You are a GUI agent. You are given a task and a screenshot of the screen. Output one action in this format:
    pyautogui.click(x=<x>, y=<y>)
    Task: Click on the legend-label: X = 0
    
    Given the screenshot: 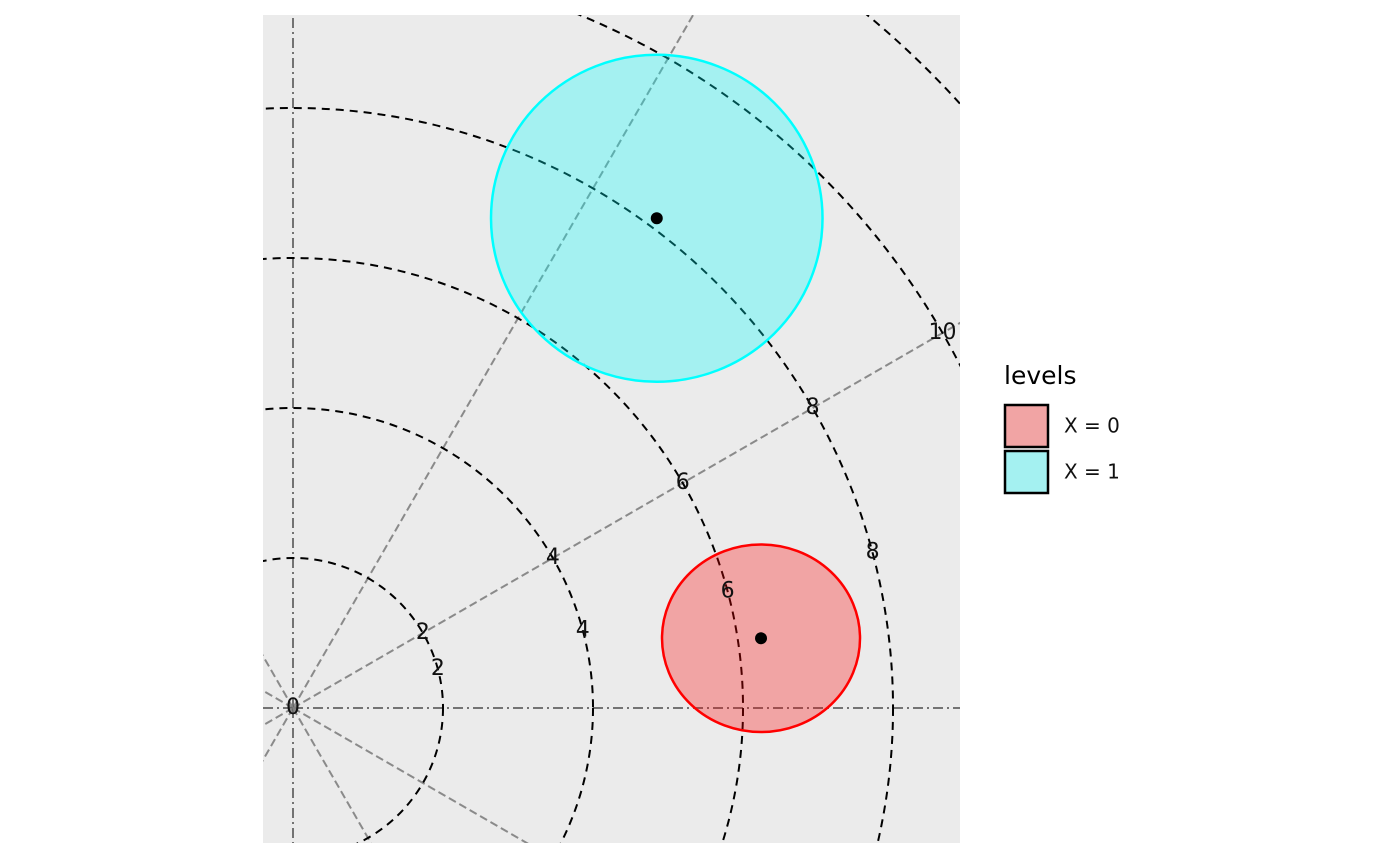 What is the action you would take?
    pyautogui.click(x=1092, y=426)
    